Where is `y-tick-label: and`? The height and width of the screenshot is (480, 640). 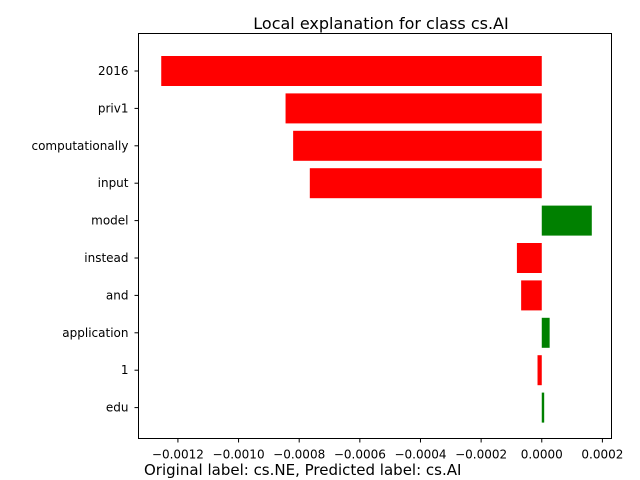
y-tick-label: and is located at coordinates (117, 295).